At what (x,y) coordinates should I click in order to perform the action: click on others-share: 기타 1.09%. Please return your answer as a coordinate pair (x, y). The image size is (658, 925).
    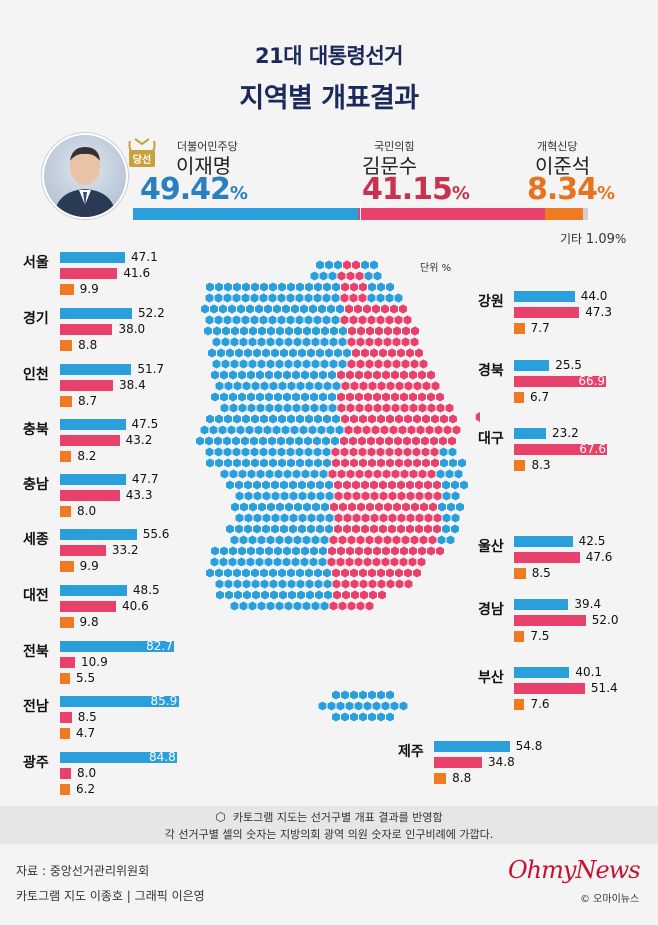
    Looking at the image, I should click on (593, 239).